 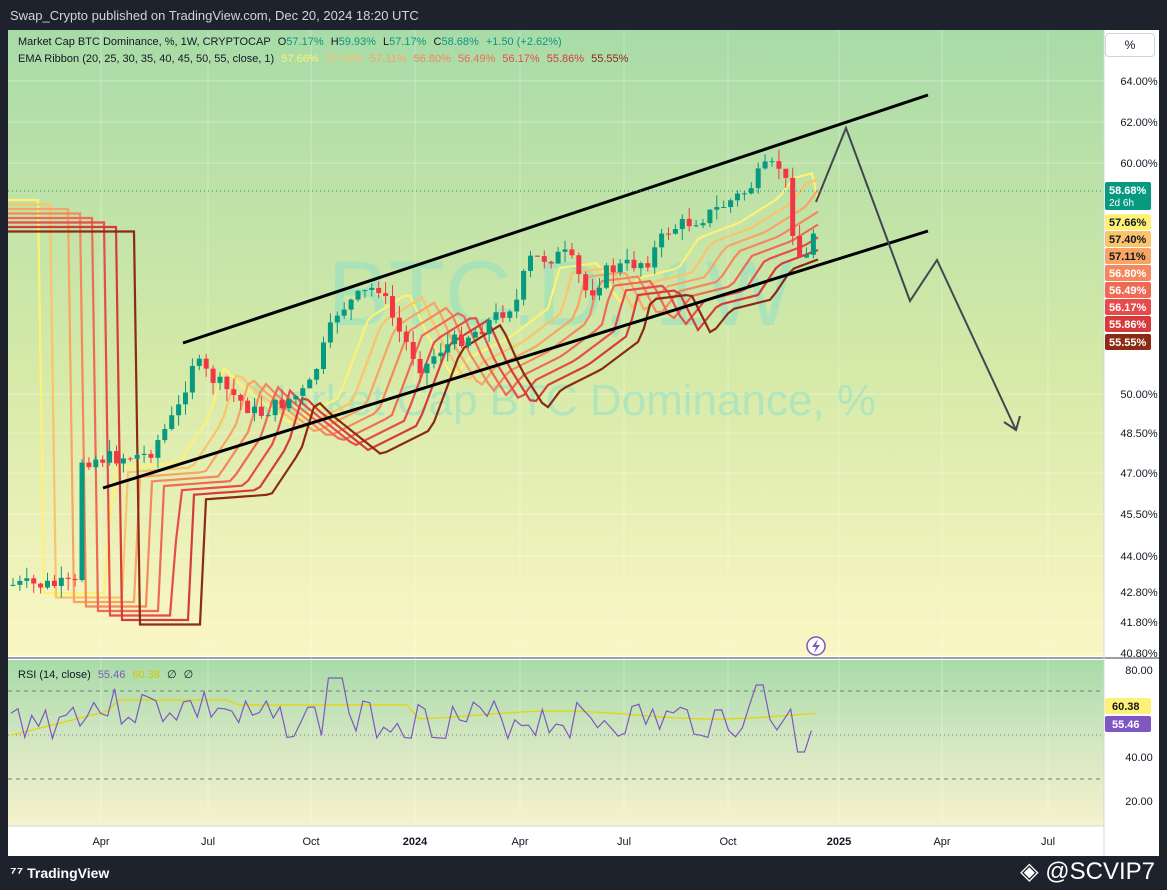 I want to click on price-tick-label: 40.80%, so click(x=1139, y=654).